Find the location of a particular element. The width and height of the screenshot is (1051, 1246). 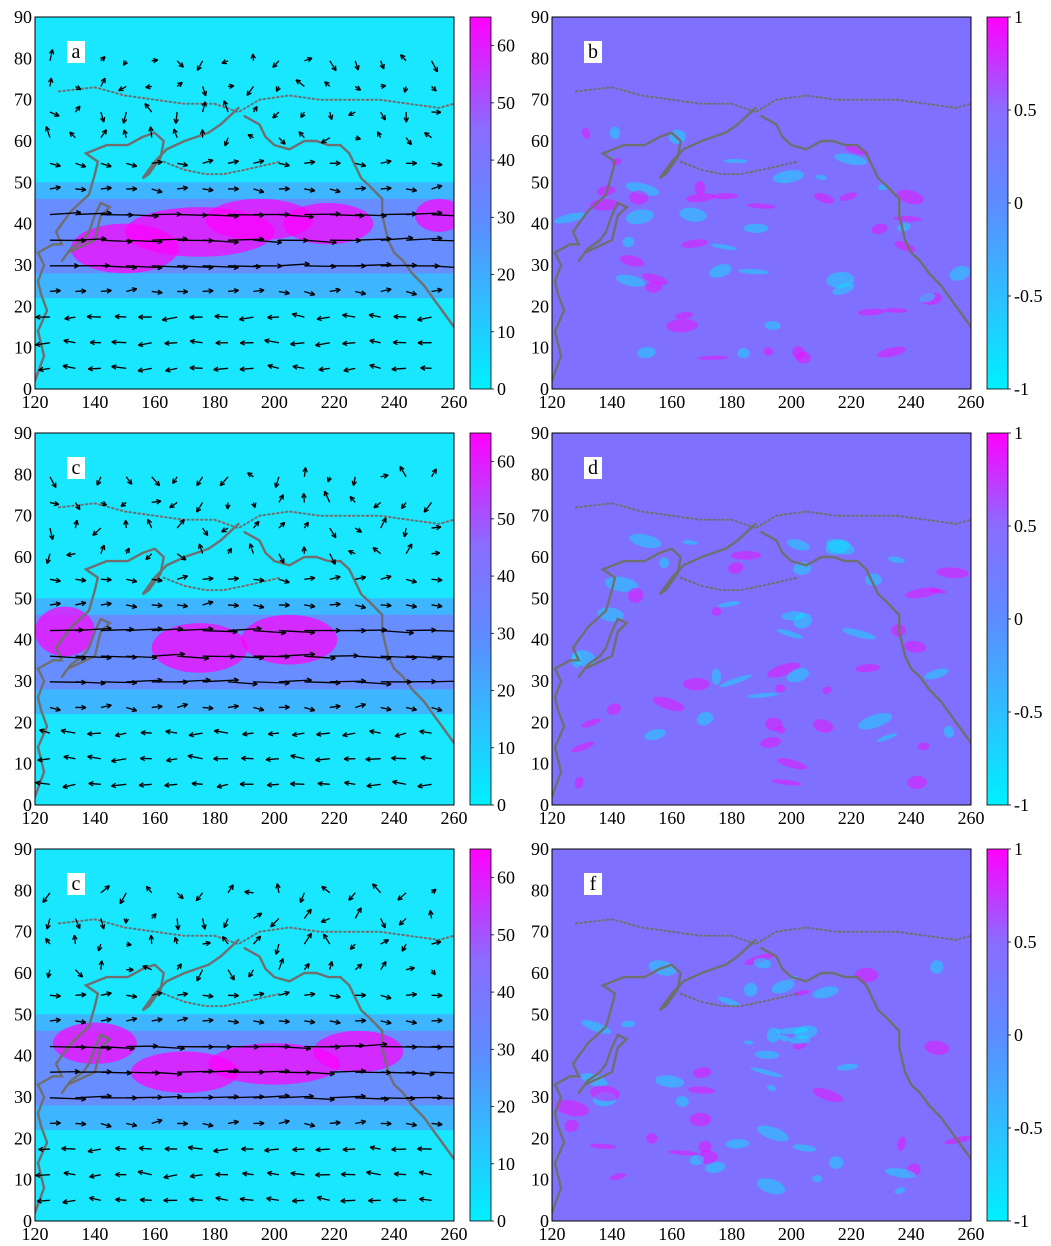

colorbar-tick-label: -0.5 is located at coordinates (1028, 712).